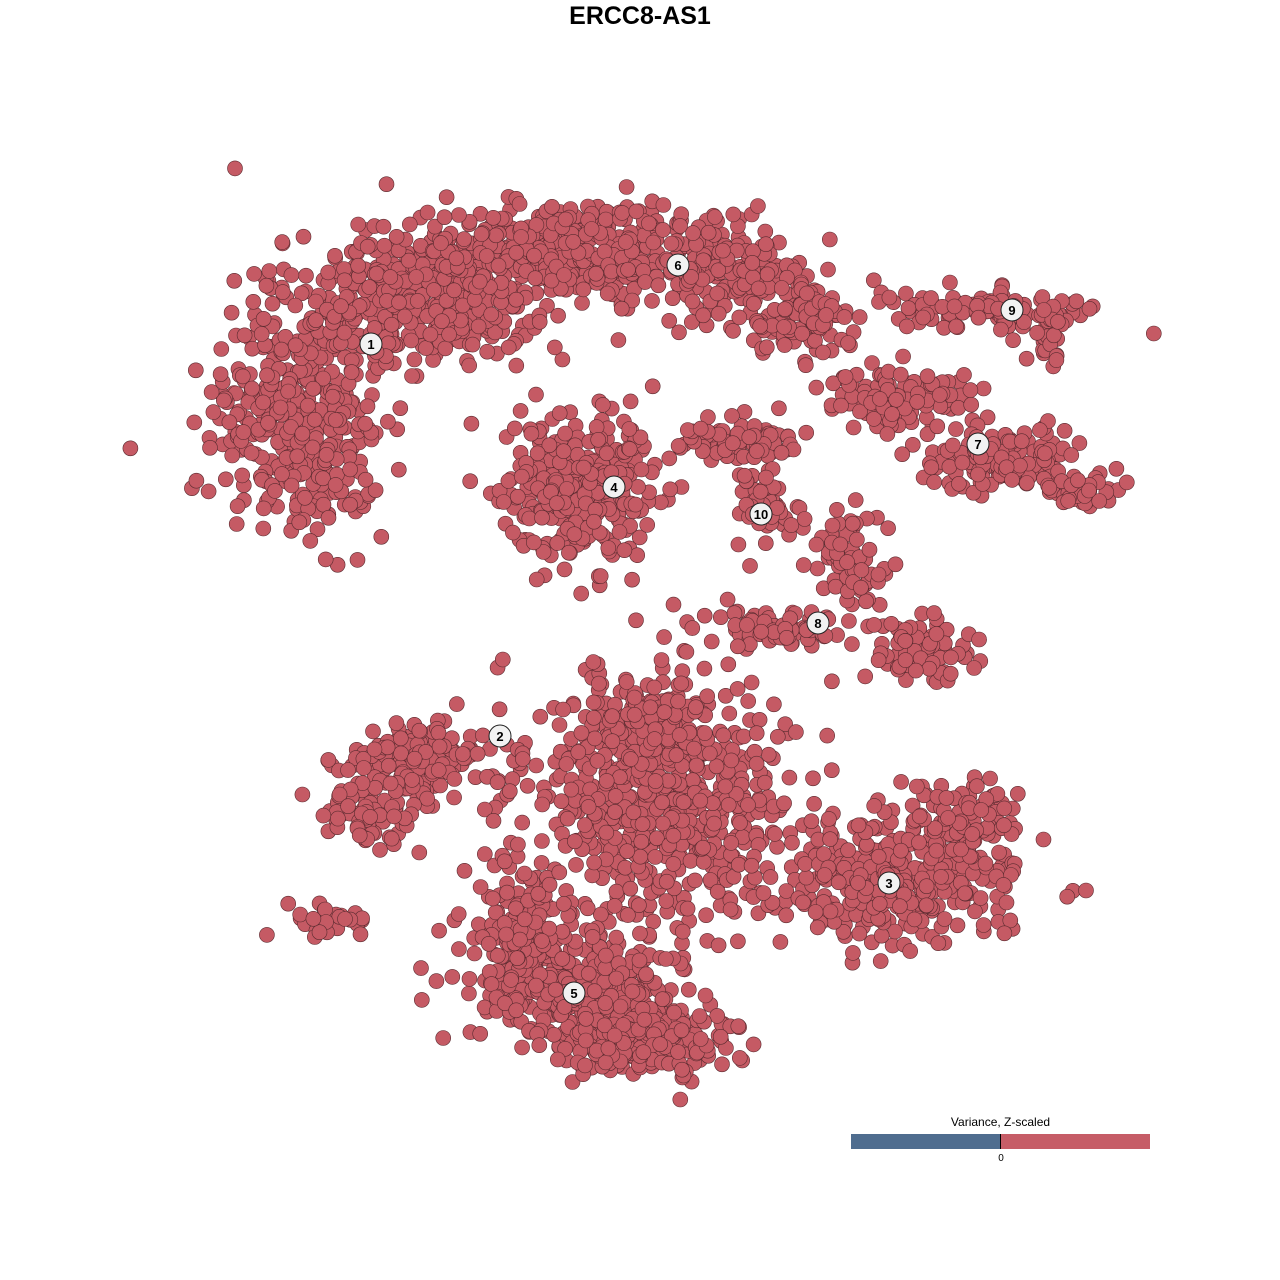  What do you see at coordinates (614, 487) in the screenshot?
I see `cluster-label-text: 4` at bounding box center [614, 487].